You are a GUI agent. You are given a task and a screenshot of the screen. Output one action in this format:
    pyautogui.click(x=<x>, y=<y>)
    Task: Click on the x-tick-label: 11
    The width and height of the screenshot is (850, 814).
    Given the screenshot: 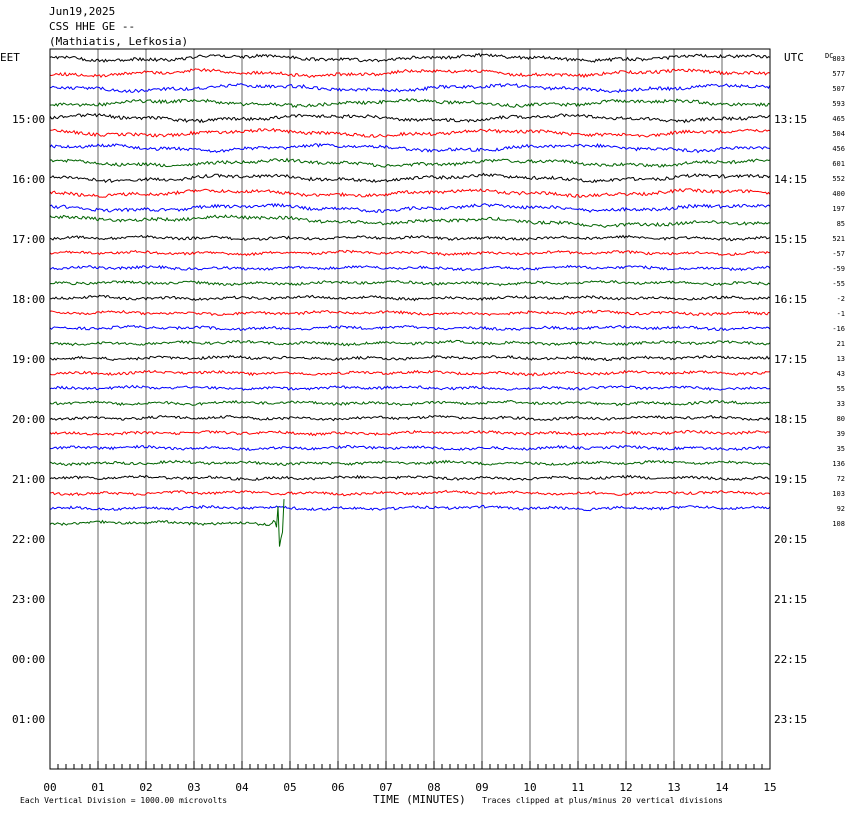 What is the action you would take?
    pyautogui.click(x=577, y=787)
    